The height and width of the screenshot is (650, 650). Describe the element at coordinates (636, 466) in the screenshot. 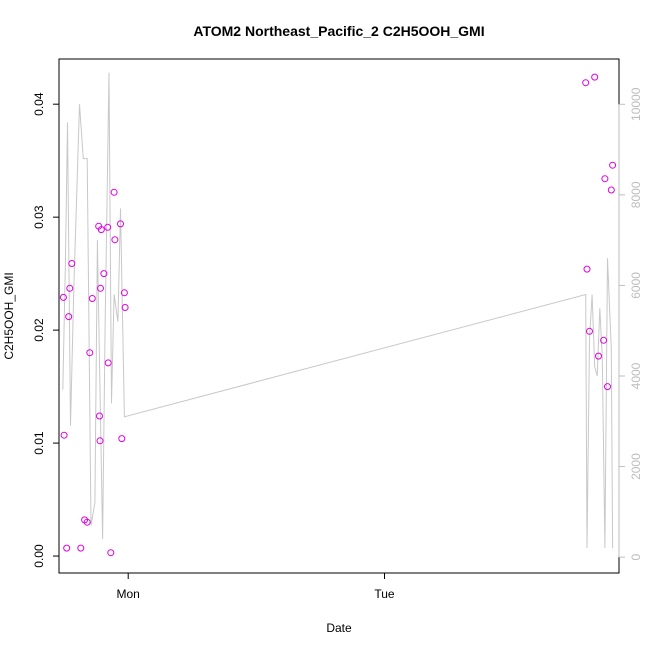

I see `y2-tick-label: 2000` at that location.